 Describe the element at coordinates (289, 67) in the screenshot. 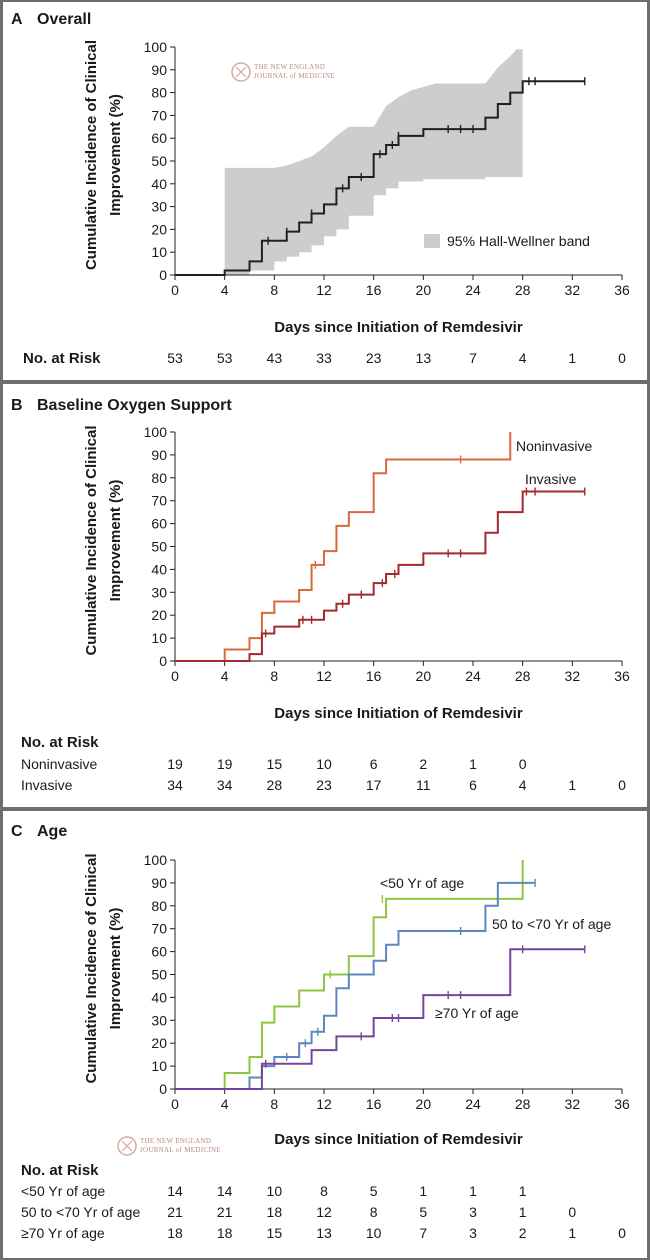

I see `journal-logo-line1: THE NEW ENGLAND` at that location.